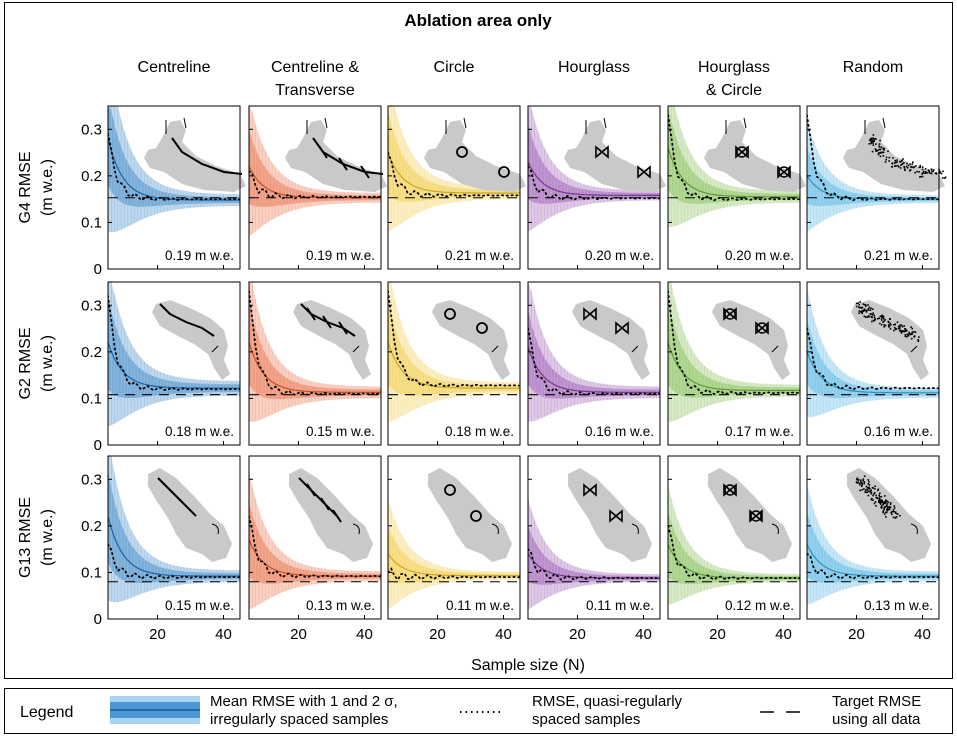  I want to click on y-tick-label: 0.1, so click(91, 398).